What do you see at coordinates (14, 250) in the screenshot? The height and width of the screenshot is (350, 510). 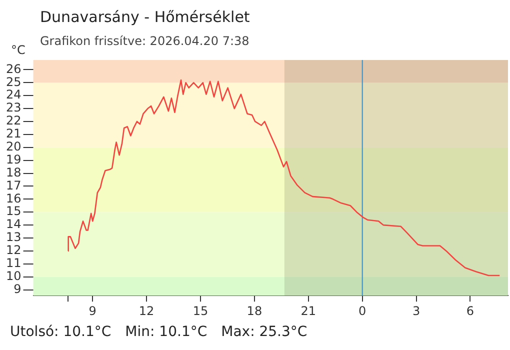 I see `y-tick-label: 12` at bounding box center [14, 250].